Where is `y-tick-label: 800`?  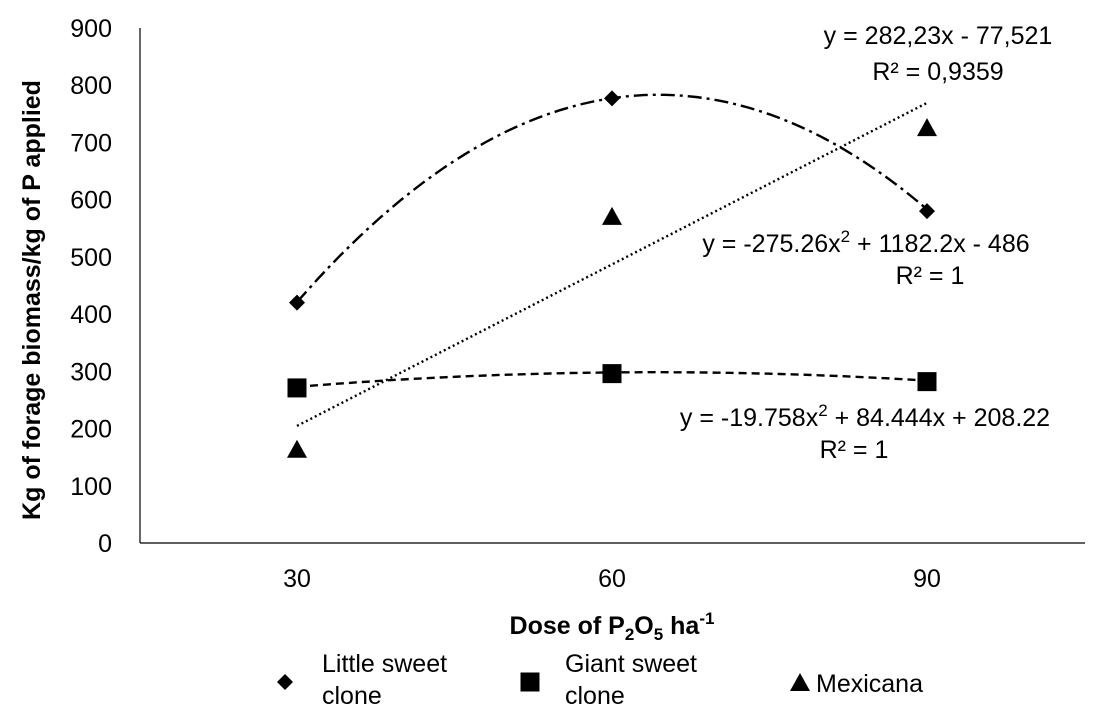 y-tick-label: 800 is located at coordinates (91, 86).